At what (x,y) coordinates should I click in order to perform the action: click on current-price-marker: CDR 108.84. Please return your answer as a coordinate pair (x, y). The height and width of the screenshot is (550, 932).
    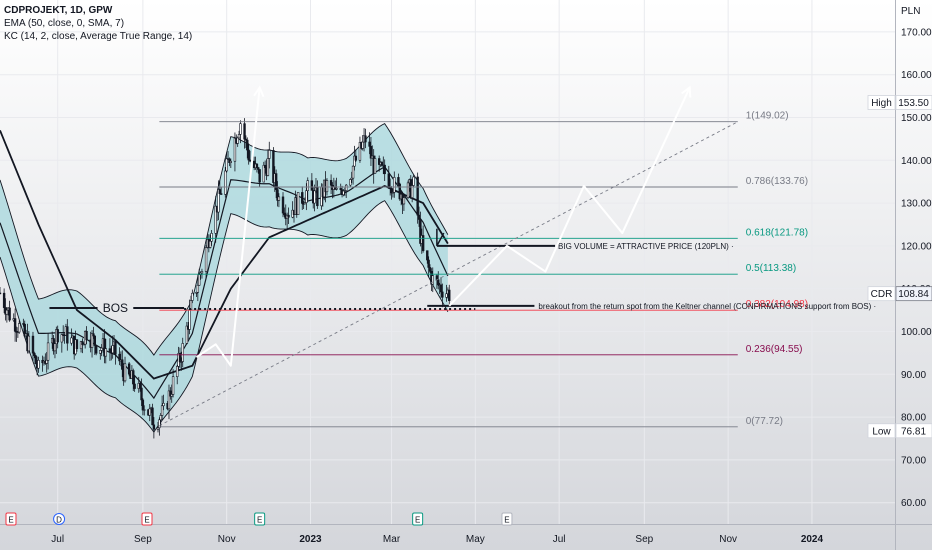
    Looking at the image, I should click on (899, 294).